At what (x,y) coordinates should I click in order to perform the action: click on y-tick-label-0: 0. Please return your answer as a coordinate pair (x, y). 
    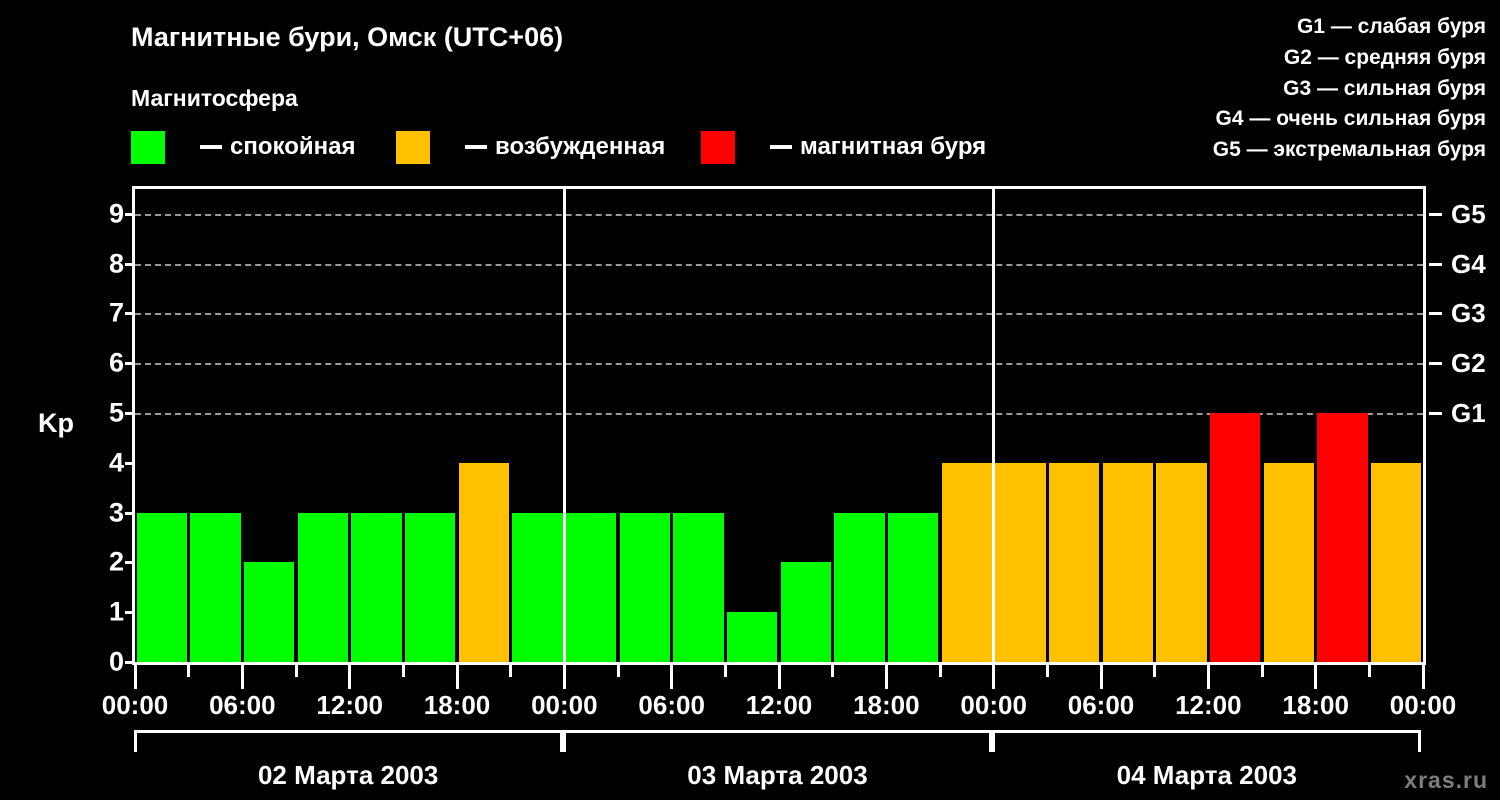
    Looking at the image, I should click on (116, 661).